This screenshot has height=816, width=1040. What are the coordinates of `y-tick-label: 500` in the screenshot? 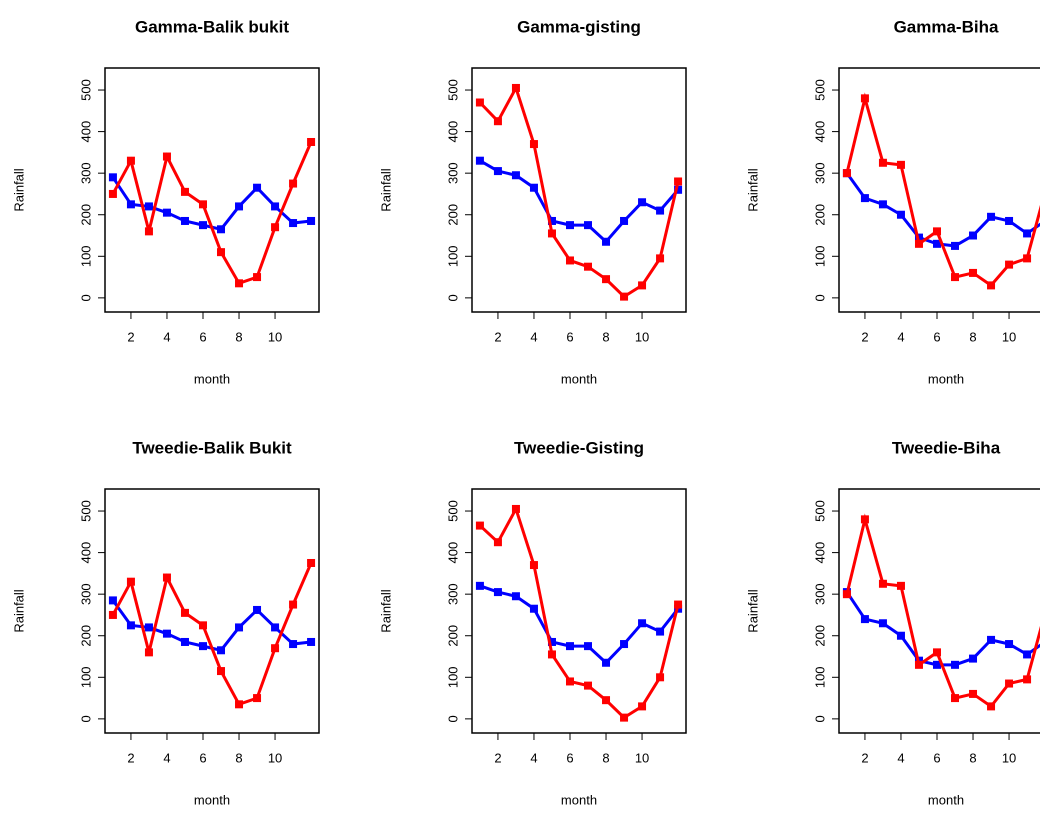 It's located at (85, 90).